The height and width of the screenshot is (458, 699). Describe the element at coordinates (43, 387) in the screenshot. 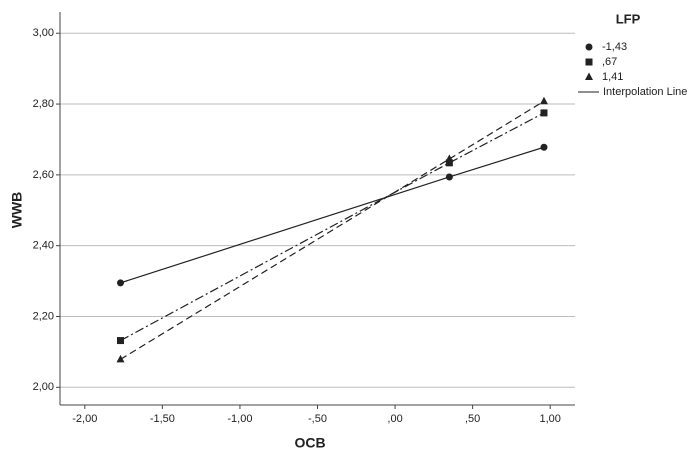

I see `y-tick-label: 2,00` at that location.